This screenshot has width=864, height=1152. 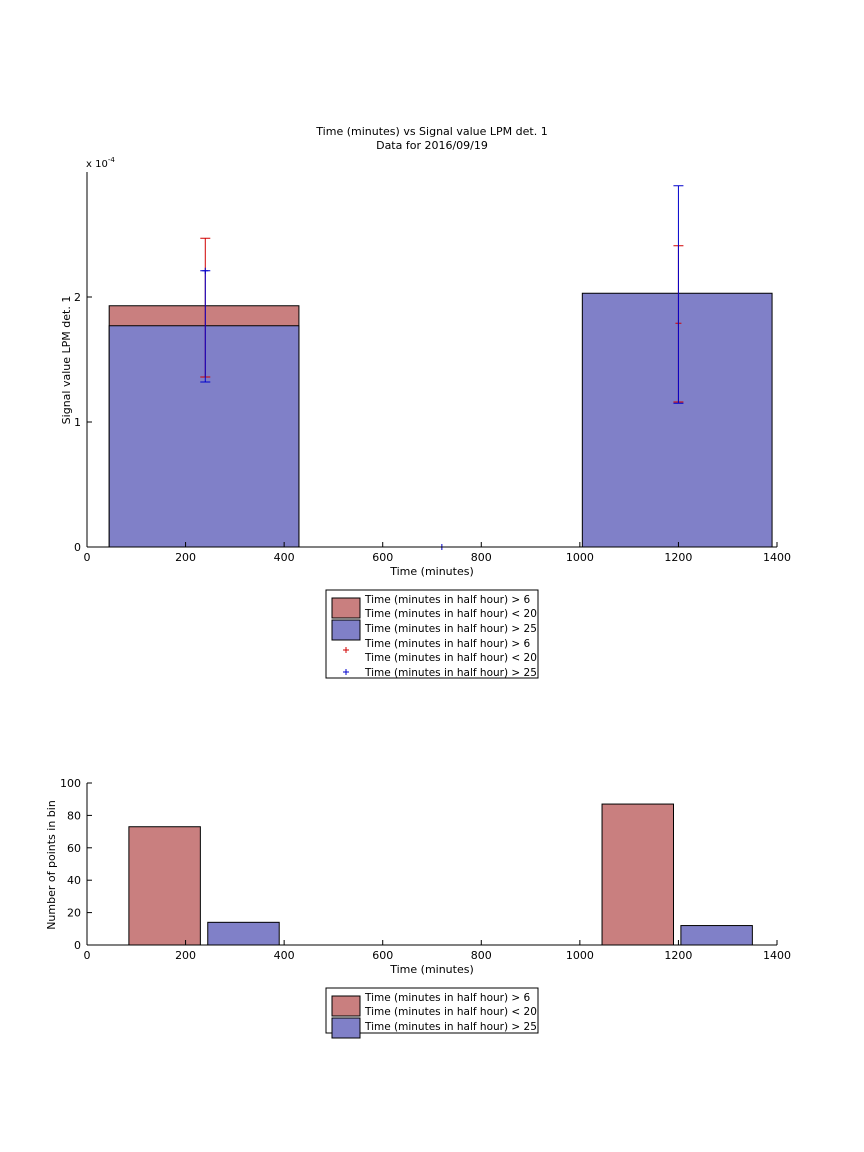 I want to click on legend-entry-3: Time (minutes in half hour) > 25, so click(x=440, y=673).